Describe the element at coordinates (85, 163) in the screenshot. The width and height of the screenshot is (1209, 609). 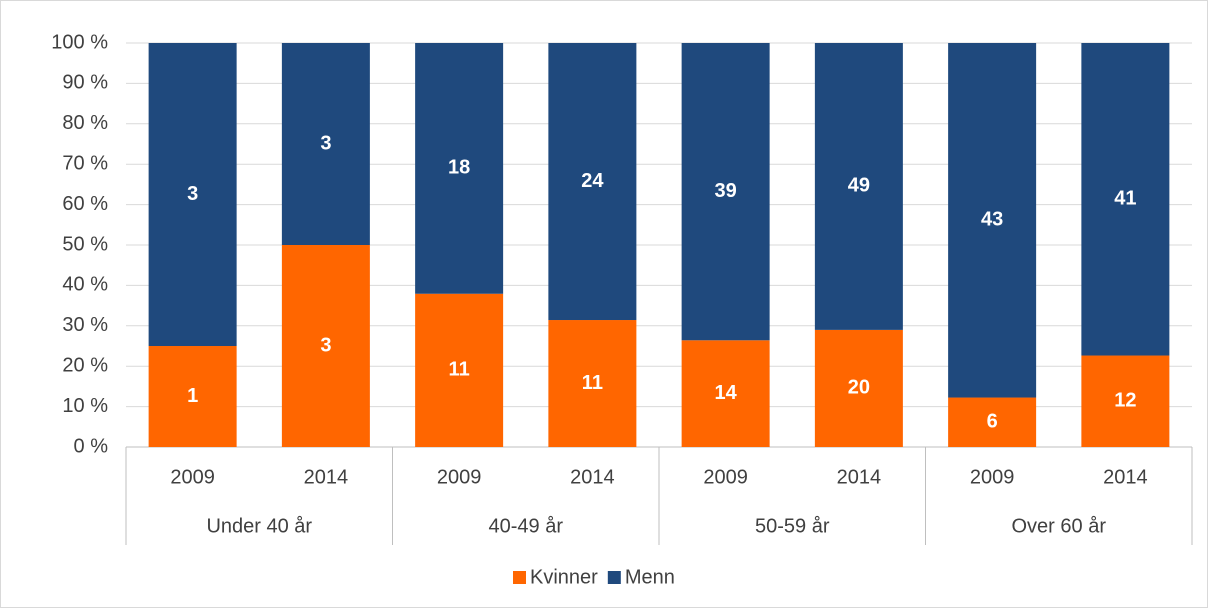
I see `y-tick-label: 70 %` at that location.